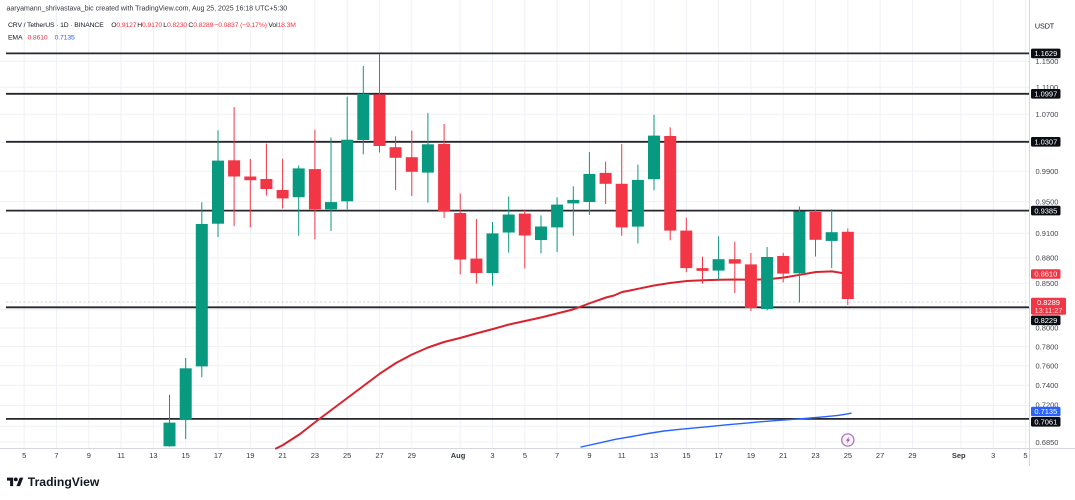 The height and width of the screenshot is (500, 1075). What do you see at coordinates (200, 25) in the screenshot?
I see `svg-text: C0.8289` at bounding box center [200, 25].